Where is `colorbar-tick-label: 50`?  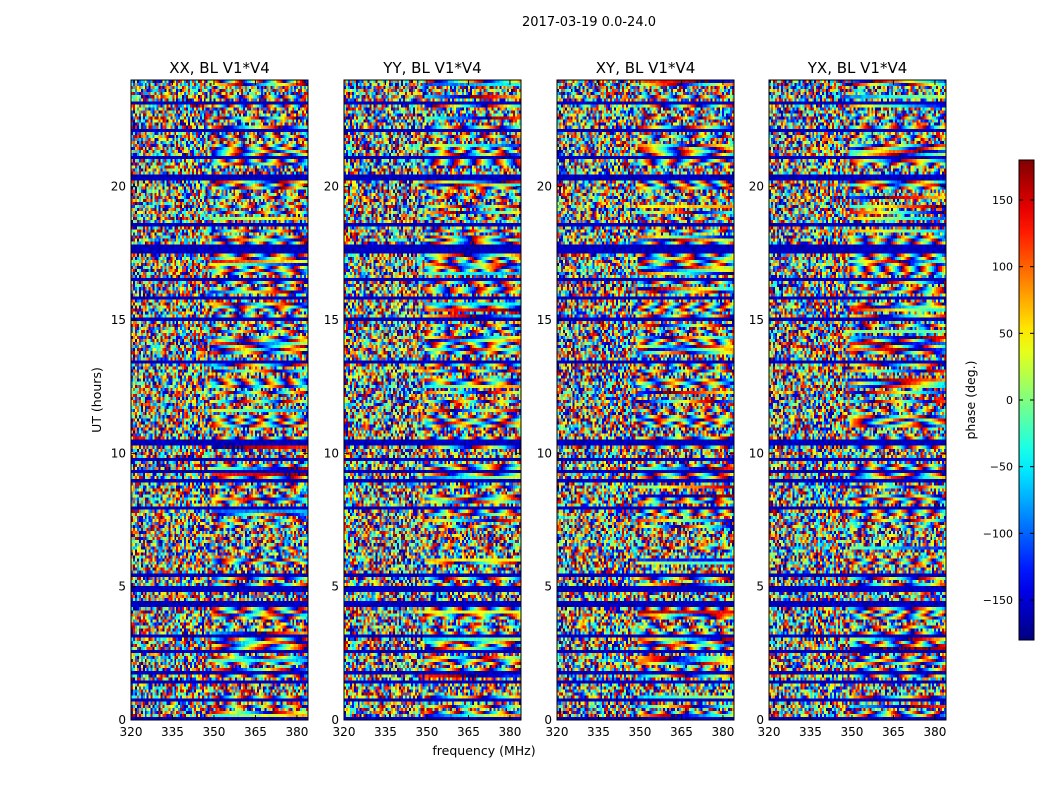
colorbar-tick-label: 50 is located at coordinates (1006, 333).